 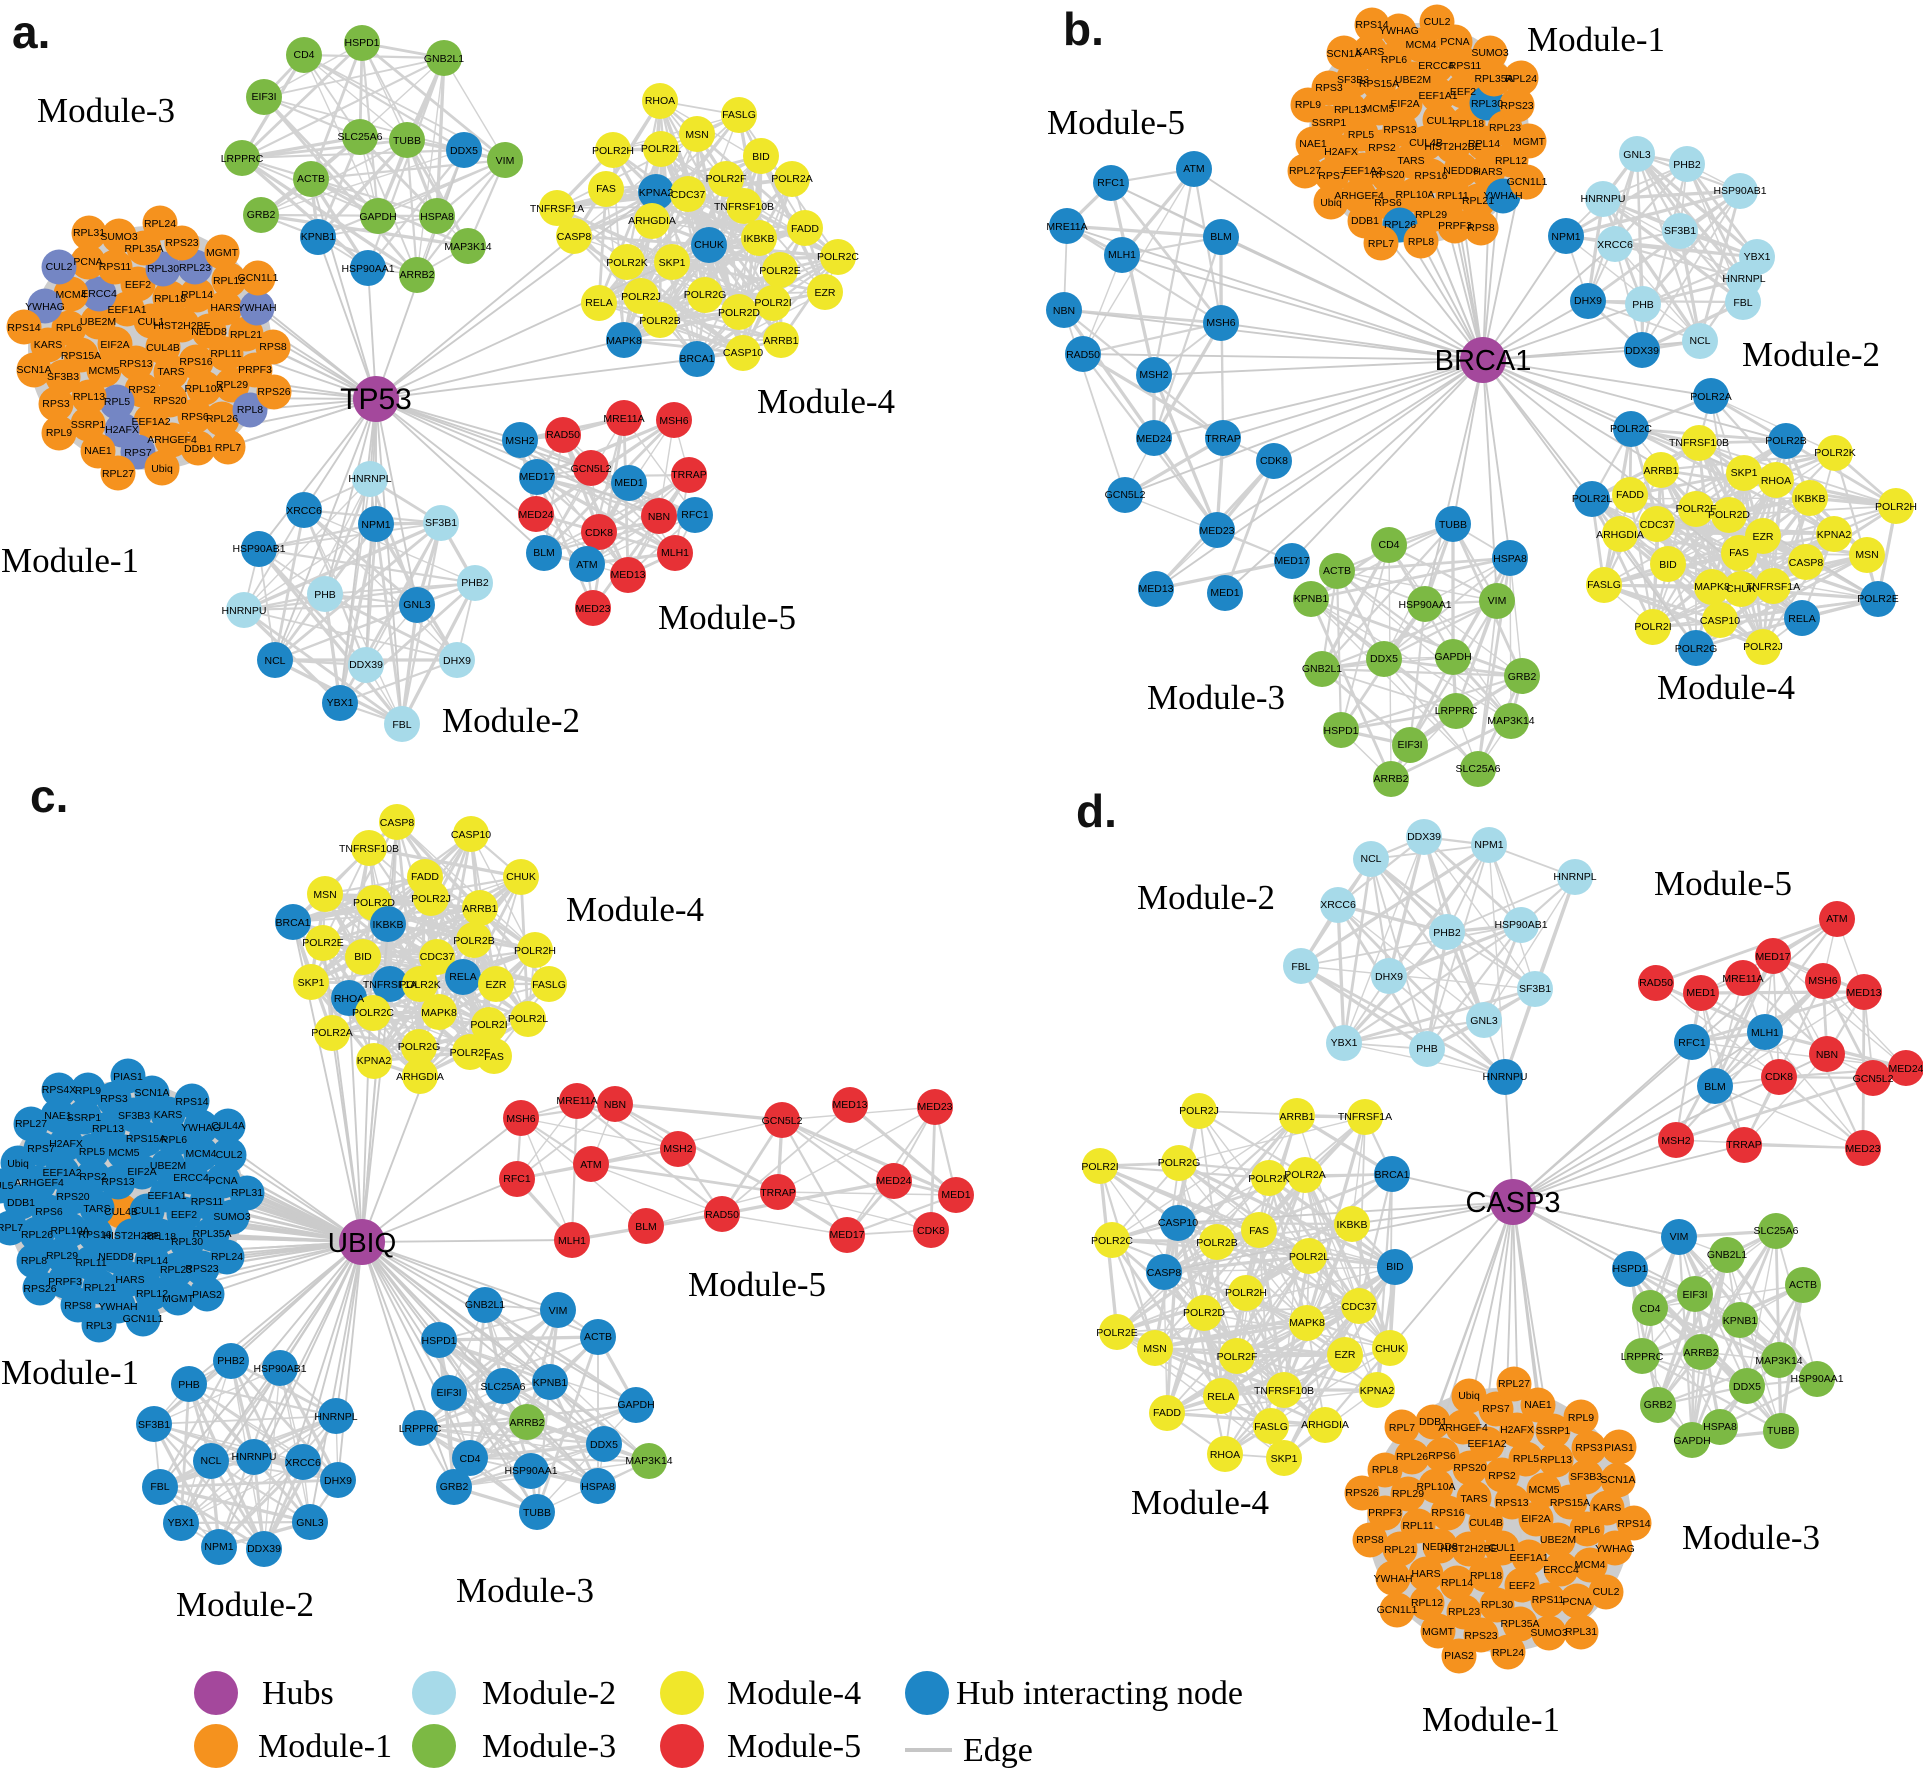 What do you see at coordinates (1459, 1656) in the screenshot?
I see `svg-text: PIAS2` at bounding box center [1459, 1656].